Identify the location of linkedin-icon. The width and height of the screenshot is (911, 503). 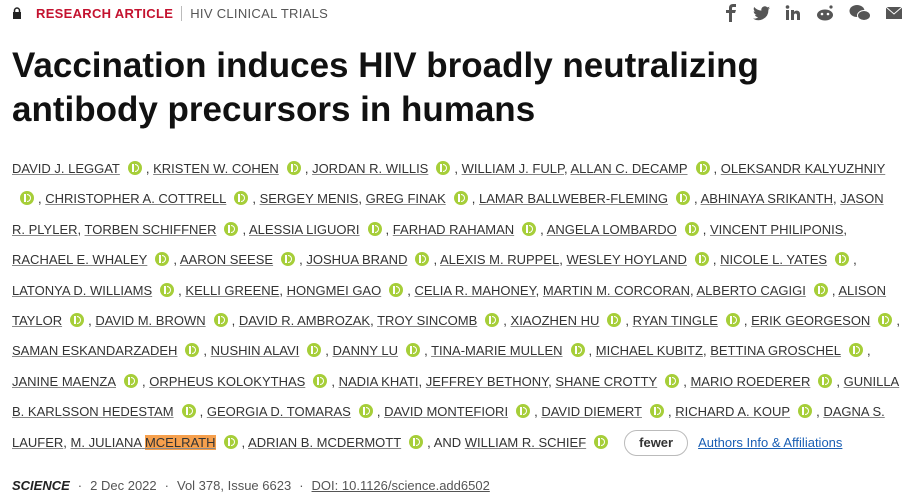
(793, 13).